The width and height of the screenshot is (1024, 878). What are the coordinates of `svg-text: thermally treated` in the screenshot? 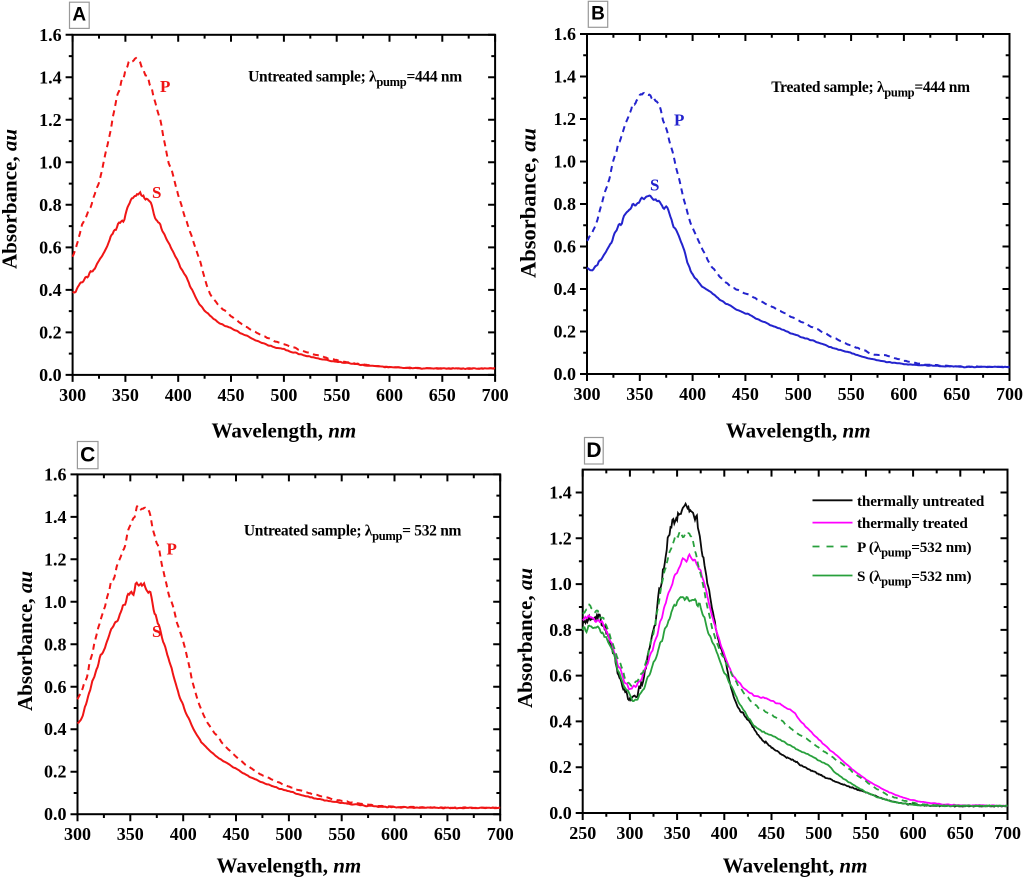 It's located at (912, 523).